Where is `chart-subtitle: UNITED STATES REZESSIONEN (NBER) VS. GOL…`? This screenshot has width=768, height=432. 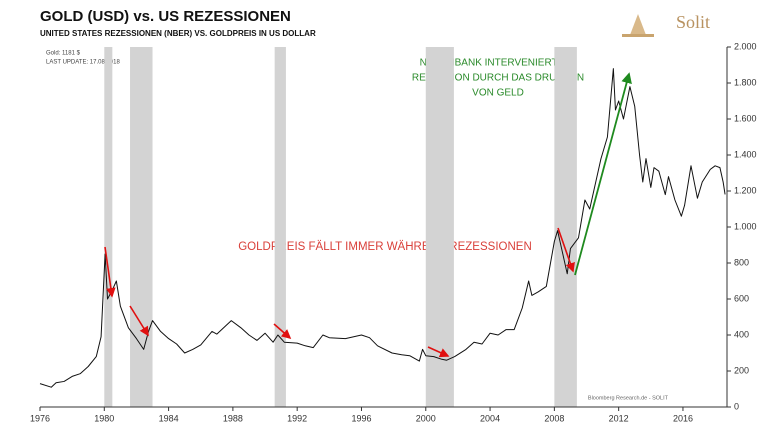 chart-subtitle: UNITED STATES REZESSIONEN (NBER) VS. GOL… is located at coordinates (178, 33).